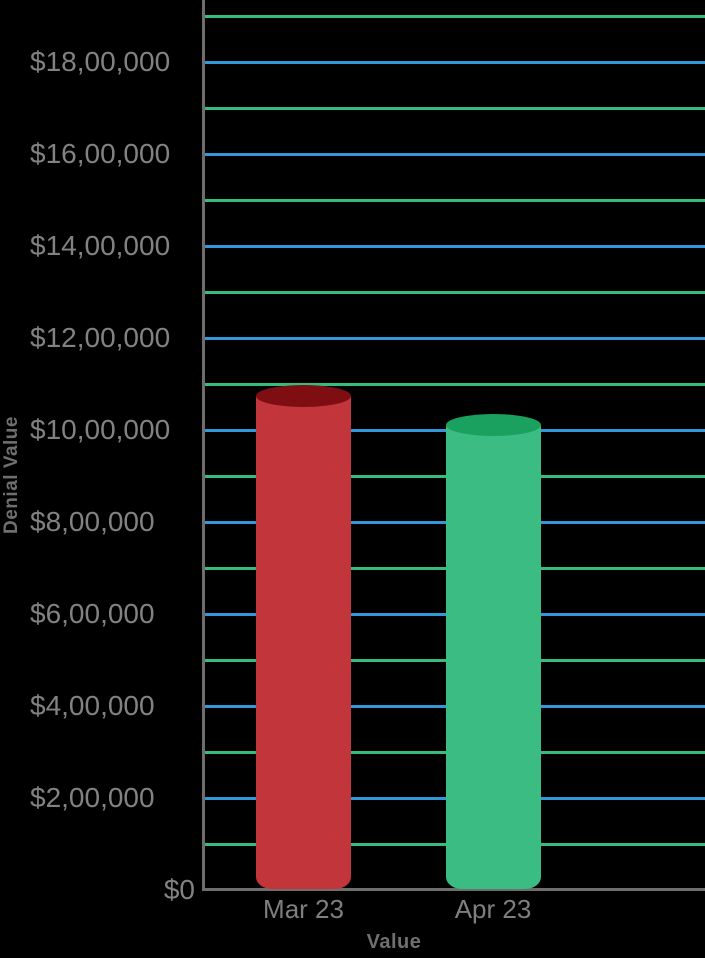 The width and height of the screenshot is (705, 958). Describe the element at coordinates (100, 337) in the screenshot. I see `y-tick-label: $12,00,000` at that location.